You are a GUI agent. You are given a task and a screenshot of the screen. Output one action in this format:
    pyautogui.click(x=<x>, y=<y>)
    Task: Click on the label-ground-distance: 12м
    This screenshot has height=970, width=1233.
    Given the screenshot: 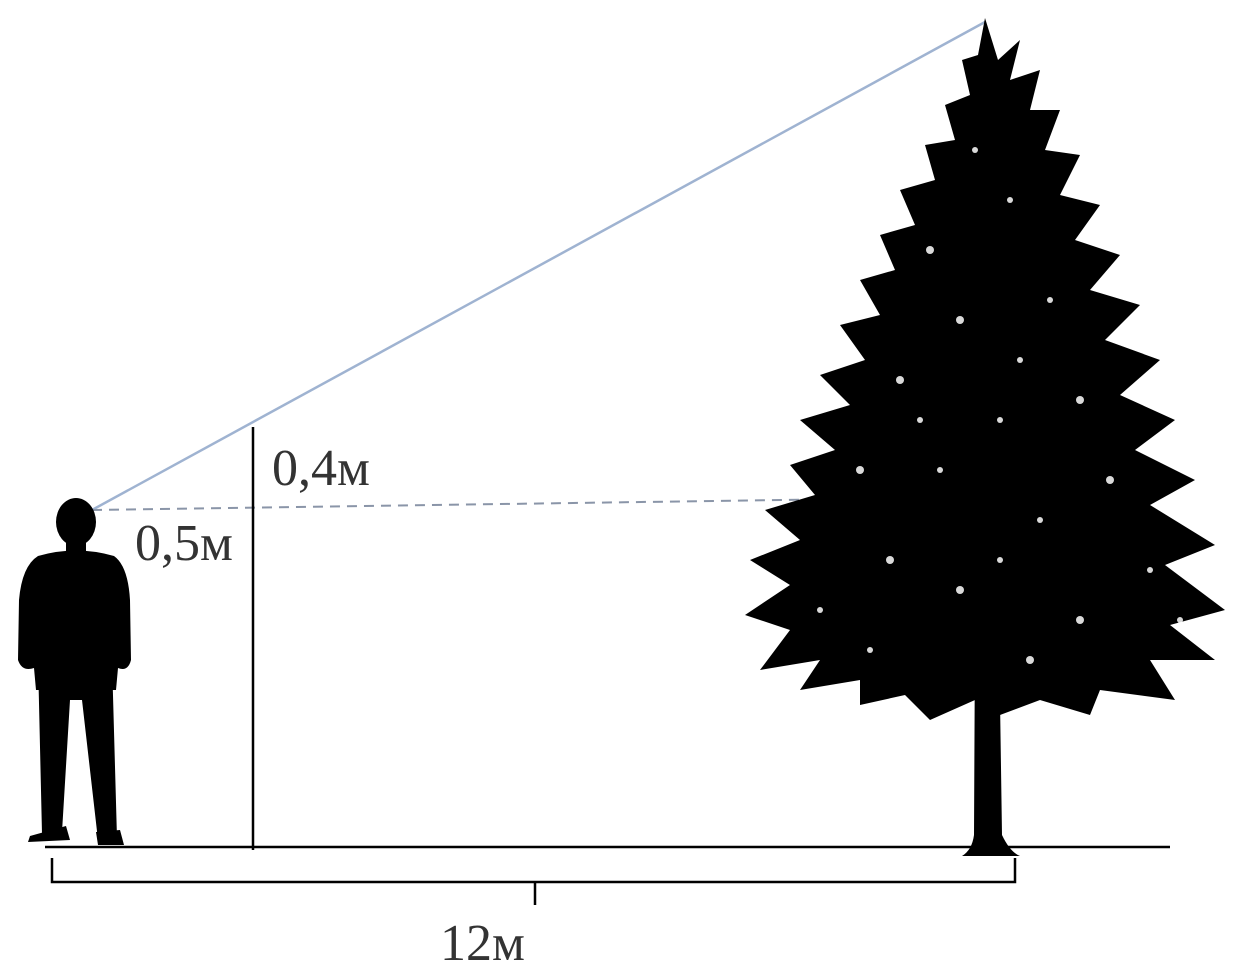 What is the action you would take?
    pyautogui.click(x=482, y=942)
    